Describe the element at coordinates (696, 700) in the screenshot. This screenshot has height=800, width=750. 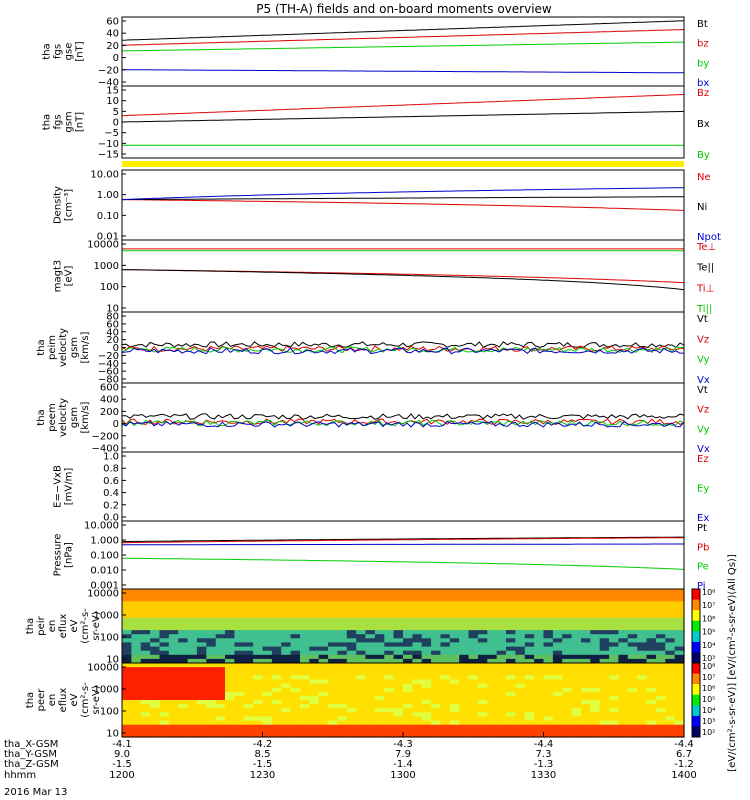
I see `colorbar-frame` at that location.